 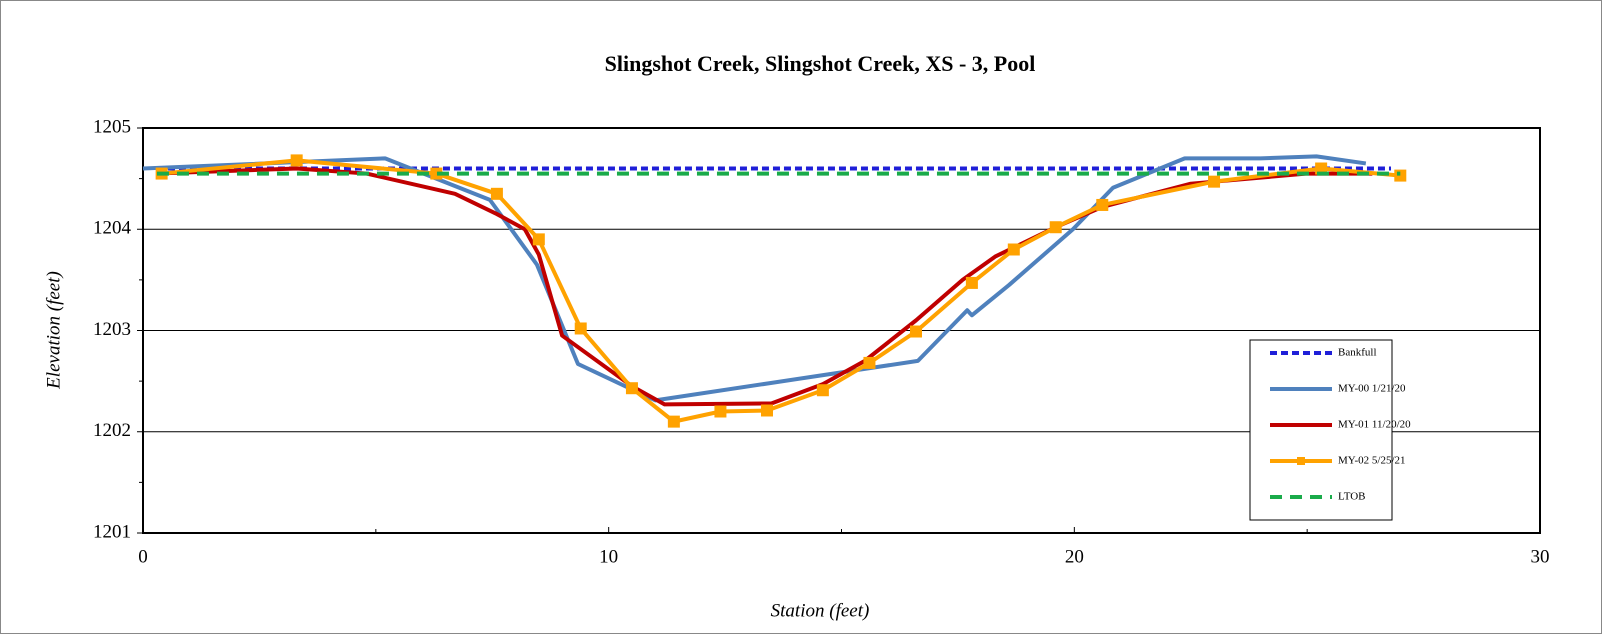 I want to click on x-axis-label: Station (feet), so click(x=820, y=610).